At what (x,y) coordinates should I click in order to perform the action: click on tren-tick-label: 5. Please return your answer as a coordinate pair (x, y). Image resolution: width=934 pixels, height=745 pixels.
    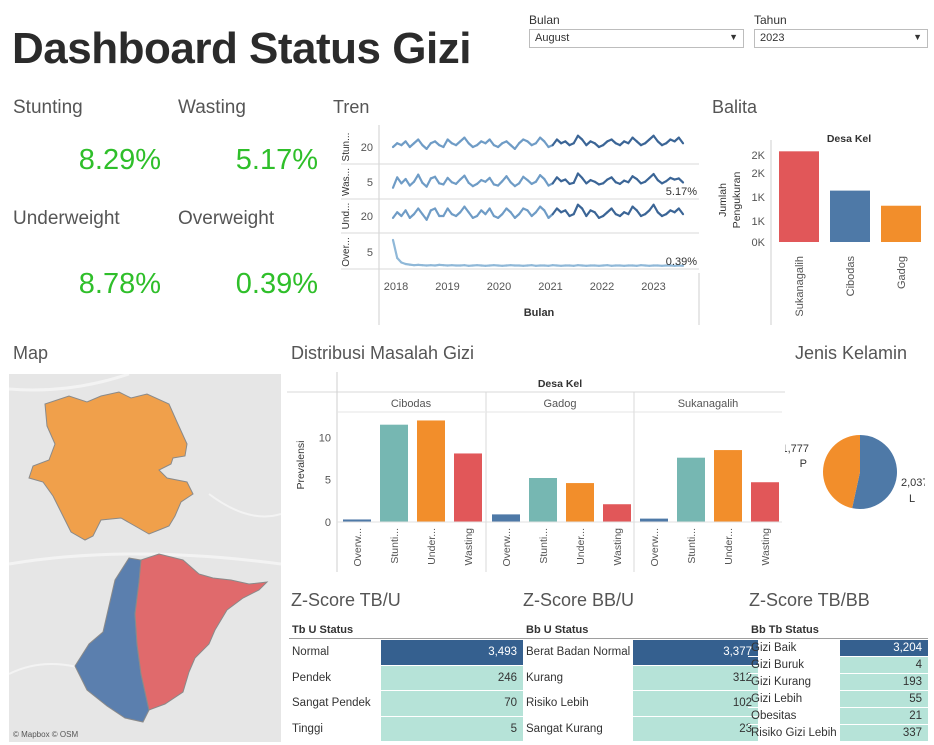
    Looking at the image, I should click on (370, 183).